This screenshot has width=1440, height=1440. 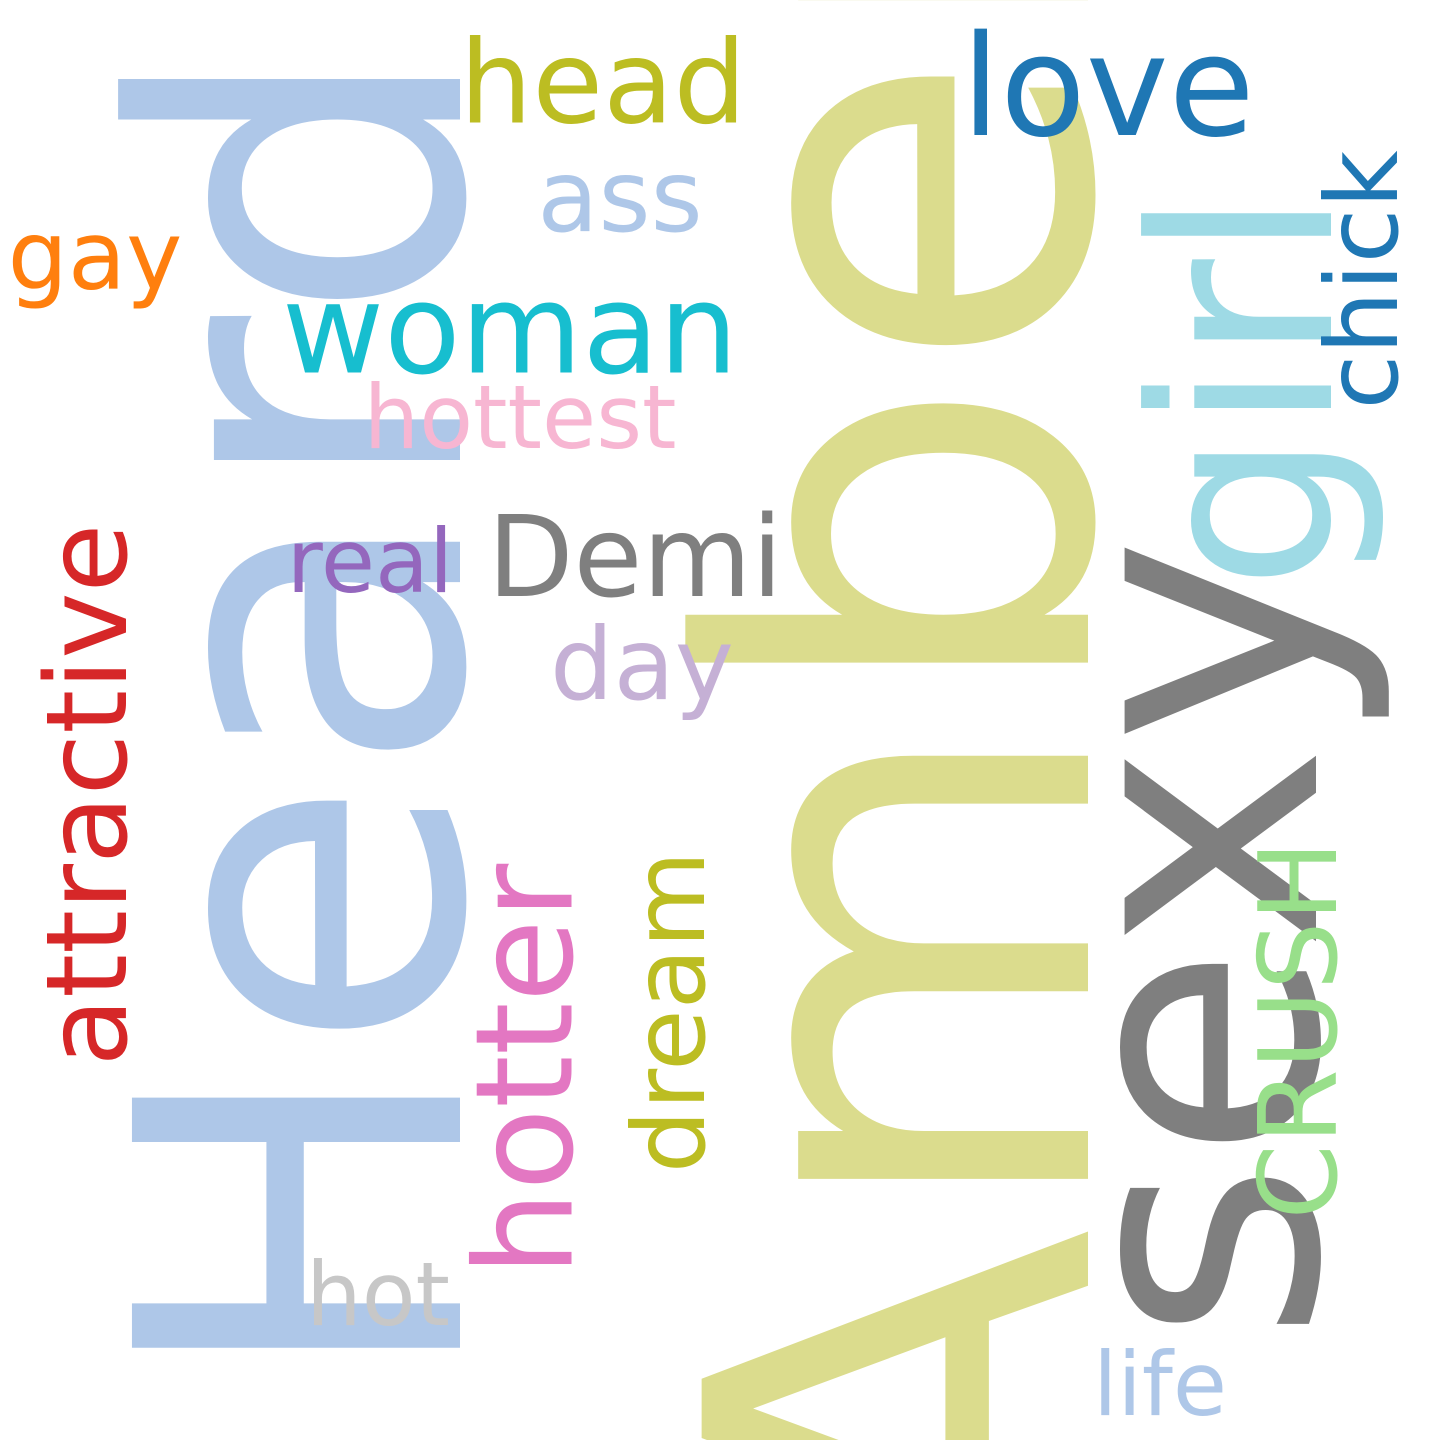 I want to click on word-attractive: attractive, so click(x=88, y=795).